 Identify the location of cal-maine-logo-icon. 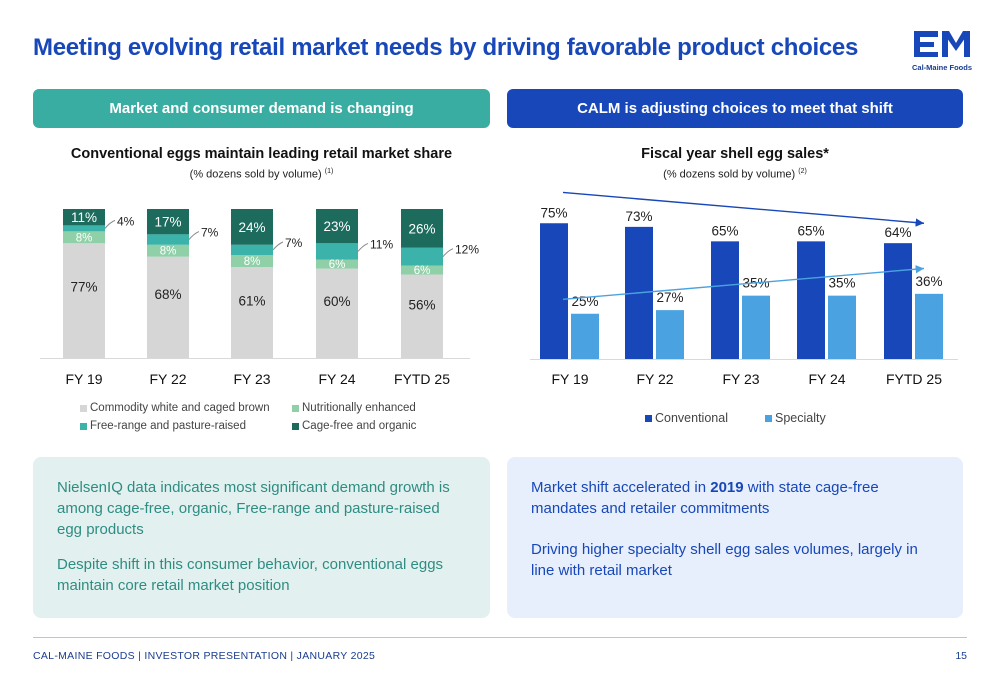
(942, 44).